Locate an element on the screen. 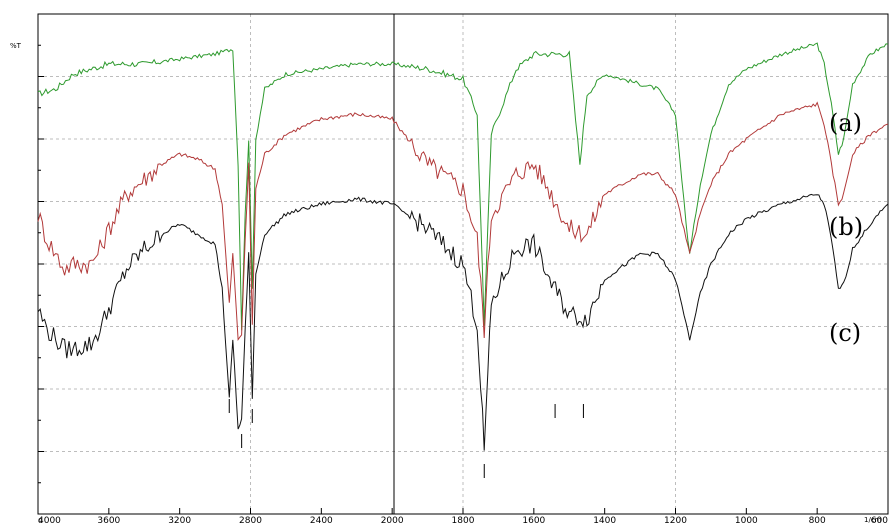 The height and width of the screenshot is (524, 892). x-tick-label: 1400 is located at coordinates (604, 520).